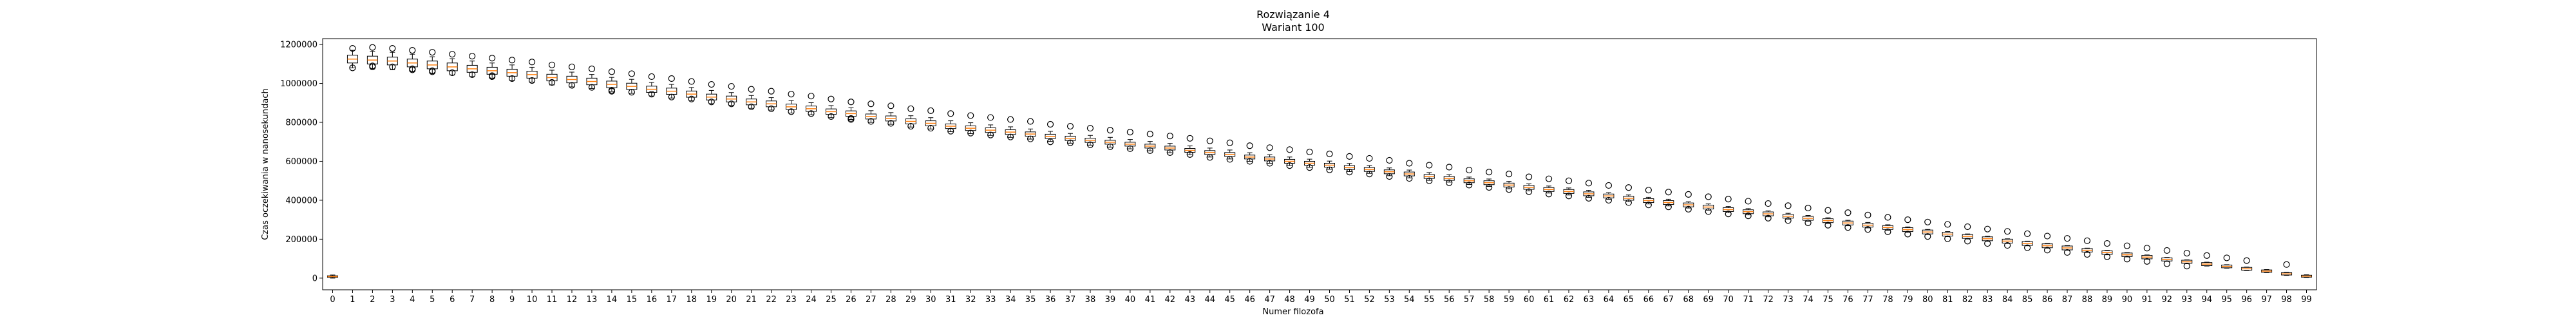 This screenshot has height=322, width=2576. Describe the element at coordinates (751, 300) in the screenshot. I see `x-tick-label: 21` at that location.